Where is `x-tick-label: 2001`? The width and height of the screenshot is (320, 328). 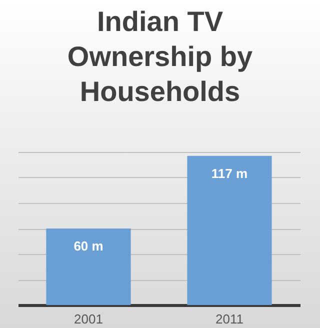
x-tick-label: 2001 is located at coordinates (88, 319).